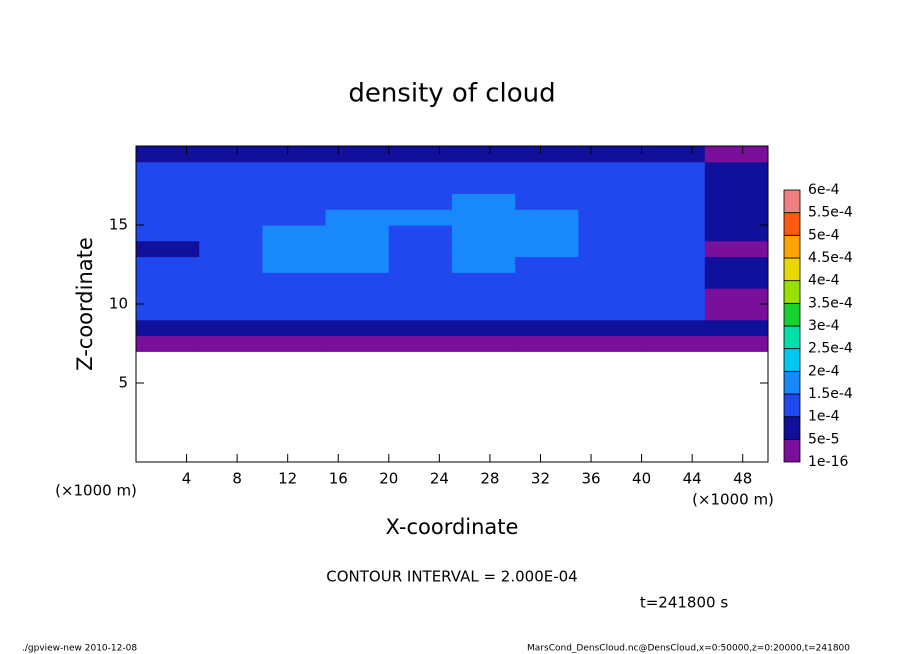  Describe the element at coordinates (540, 479) in the screenshot. I see `x-tick-label: 32` at that location.